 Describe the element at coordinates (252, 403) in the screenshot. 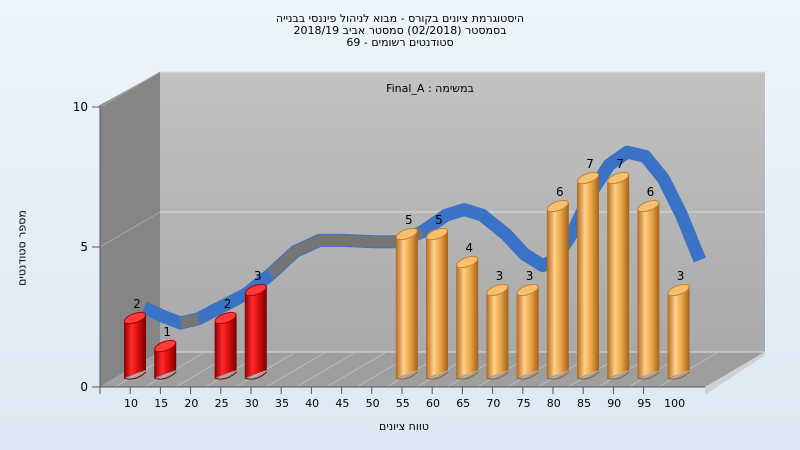

I see `x-tick-label: 30` at that location.